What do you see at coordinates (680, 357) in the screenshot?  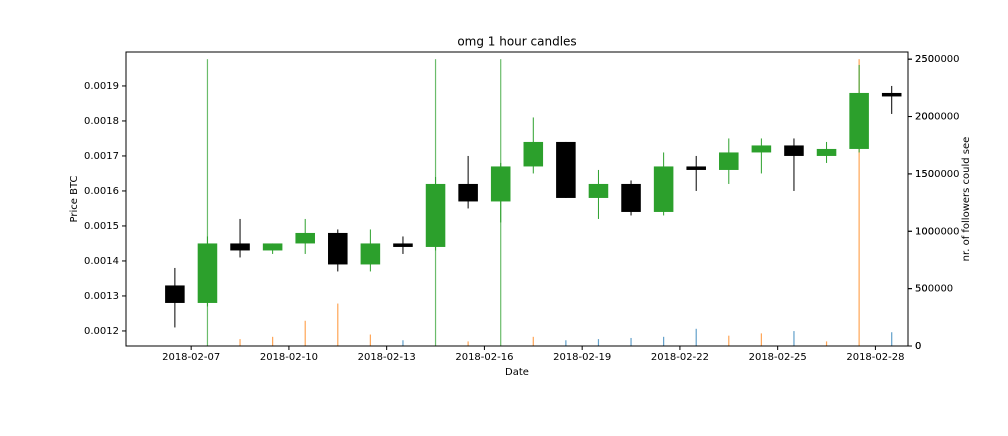 I see `x-tick-label: 2018-02-22` at bounding box center [680, 357].